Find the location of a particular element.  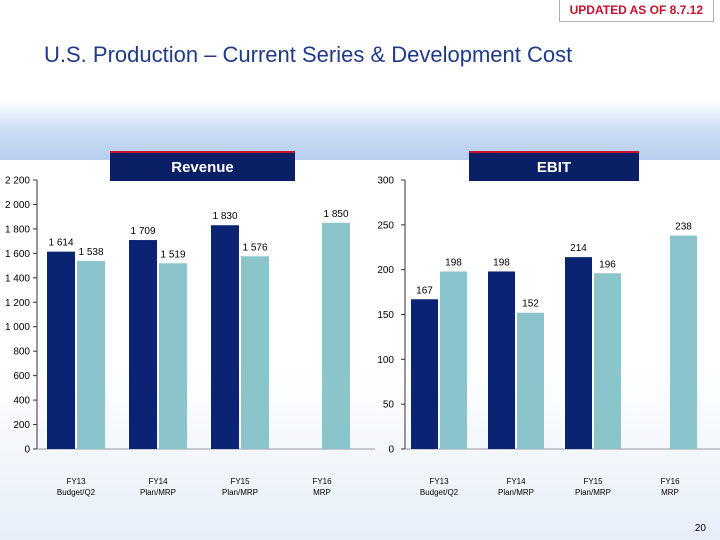

revenue-category-label: MRP is located at coordinates (322, 492).